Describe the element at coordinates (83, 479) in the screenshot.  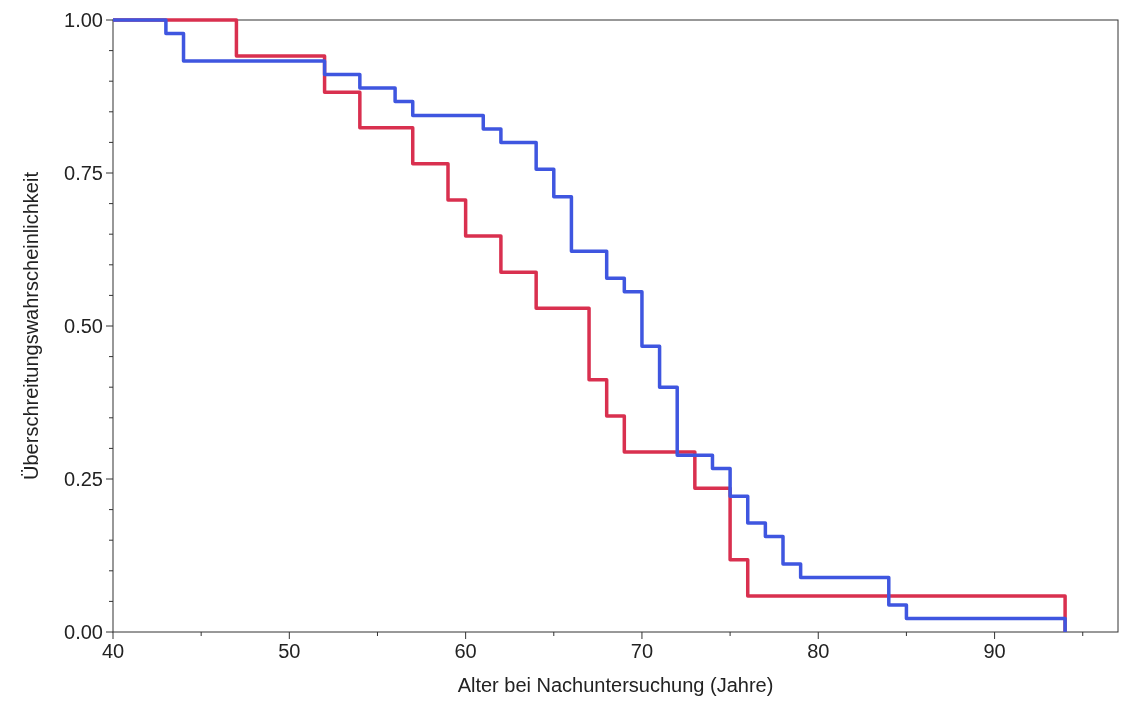
I see `y-tick-label: 0.25` at that location.